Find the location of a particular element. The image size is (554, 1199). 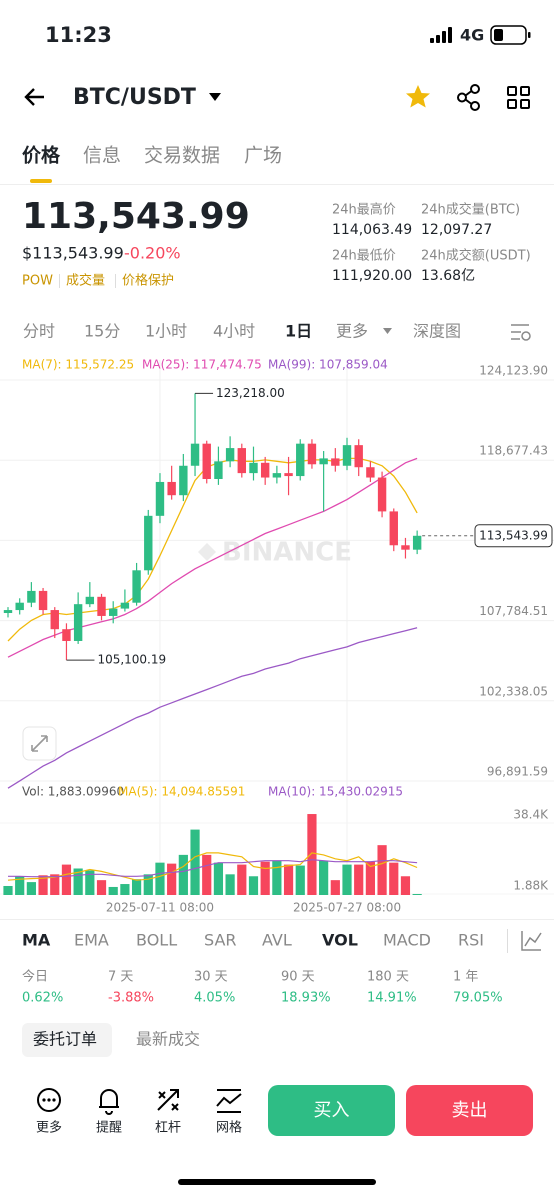

home-indicator is located at coordinates (277, 1182).